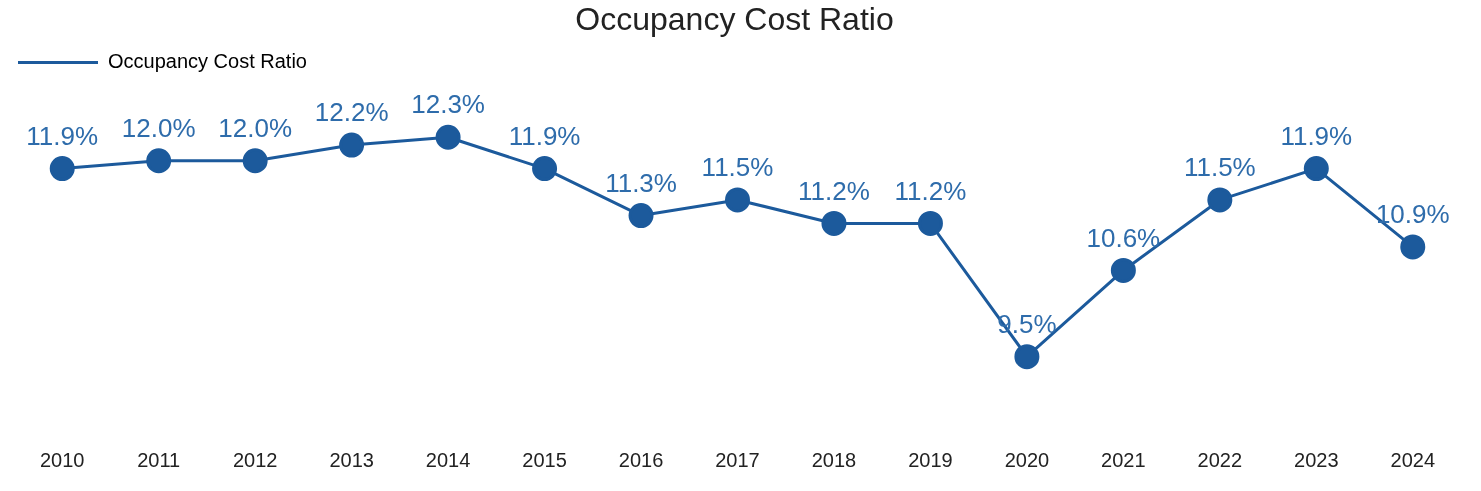  I want to click on x-tick-label: 2023, so click(1316, 459).